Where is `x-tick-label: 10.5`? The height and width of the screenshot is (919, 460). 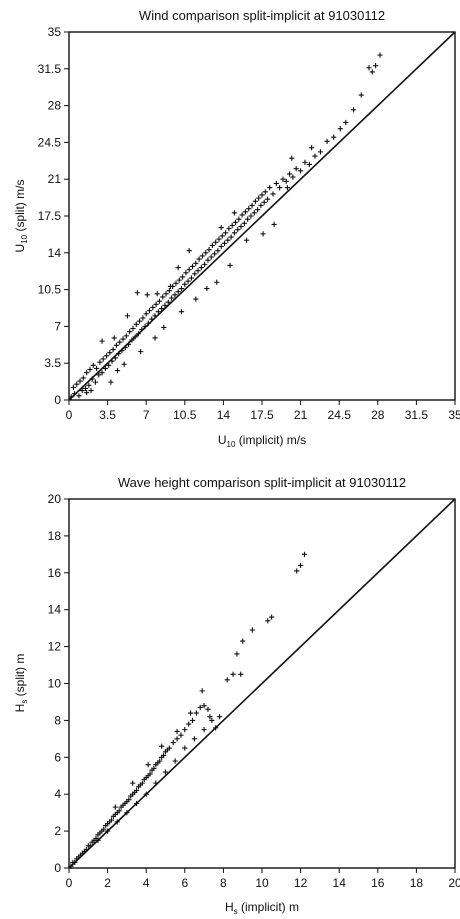
x-tick-label: 10.5 is located at coordinates (185, 415).